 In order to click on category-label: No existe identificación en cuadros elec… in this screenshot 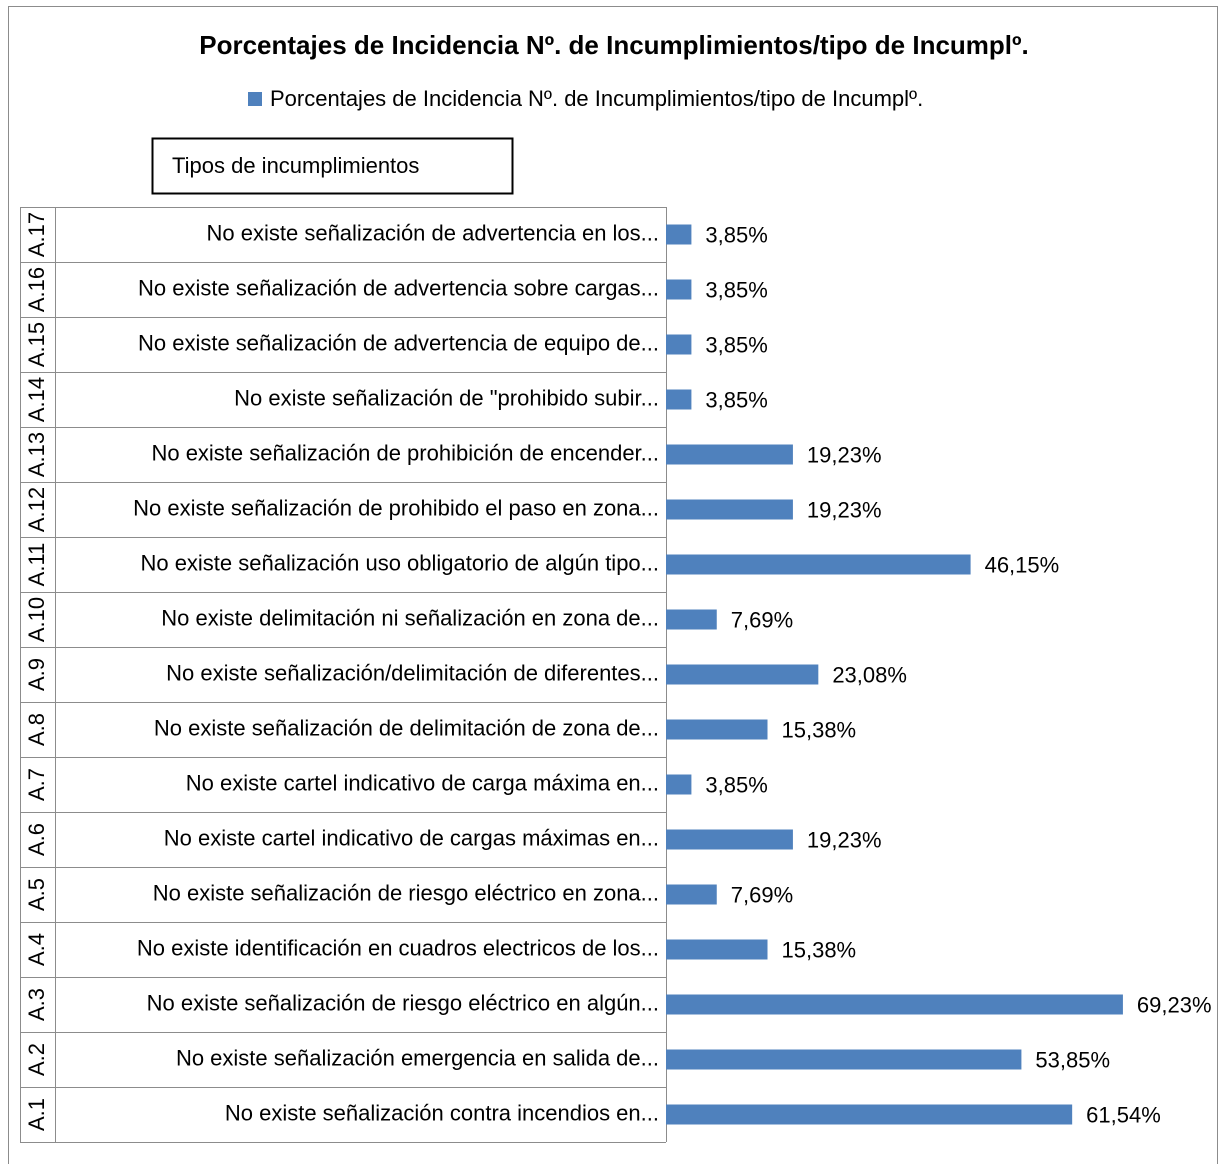, I will do `click(398, 947)`.